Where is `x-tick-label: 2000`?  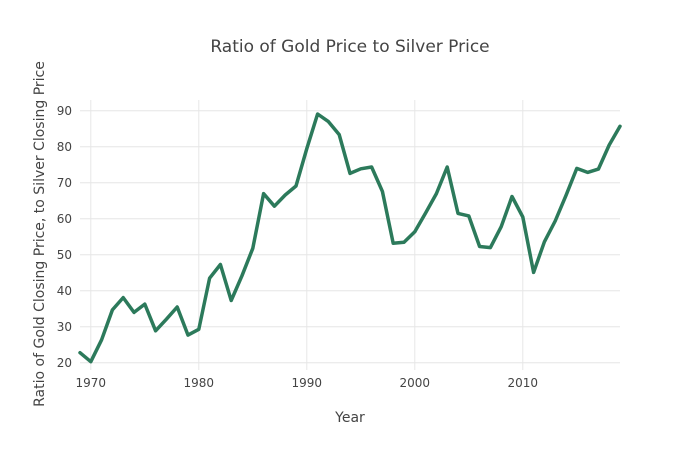 x-tick-label: 2000 is located at coordinates (415, 383).